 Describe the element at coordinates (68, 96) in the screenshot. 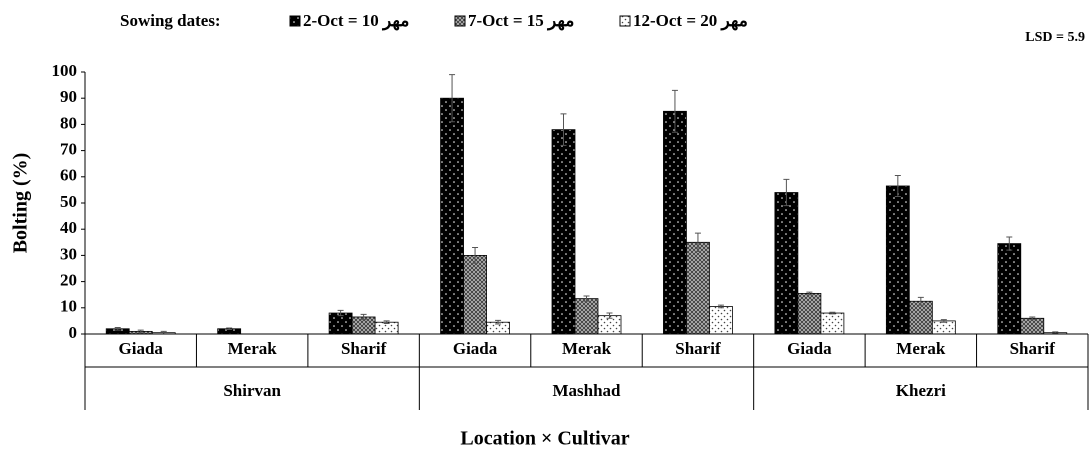

I see `y-tick-label: 90` at that location.